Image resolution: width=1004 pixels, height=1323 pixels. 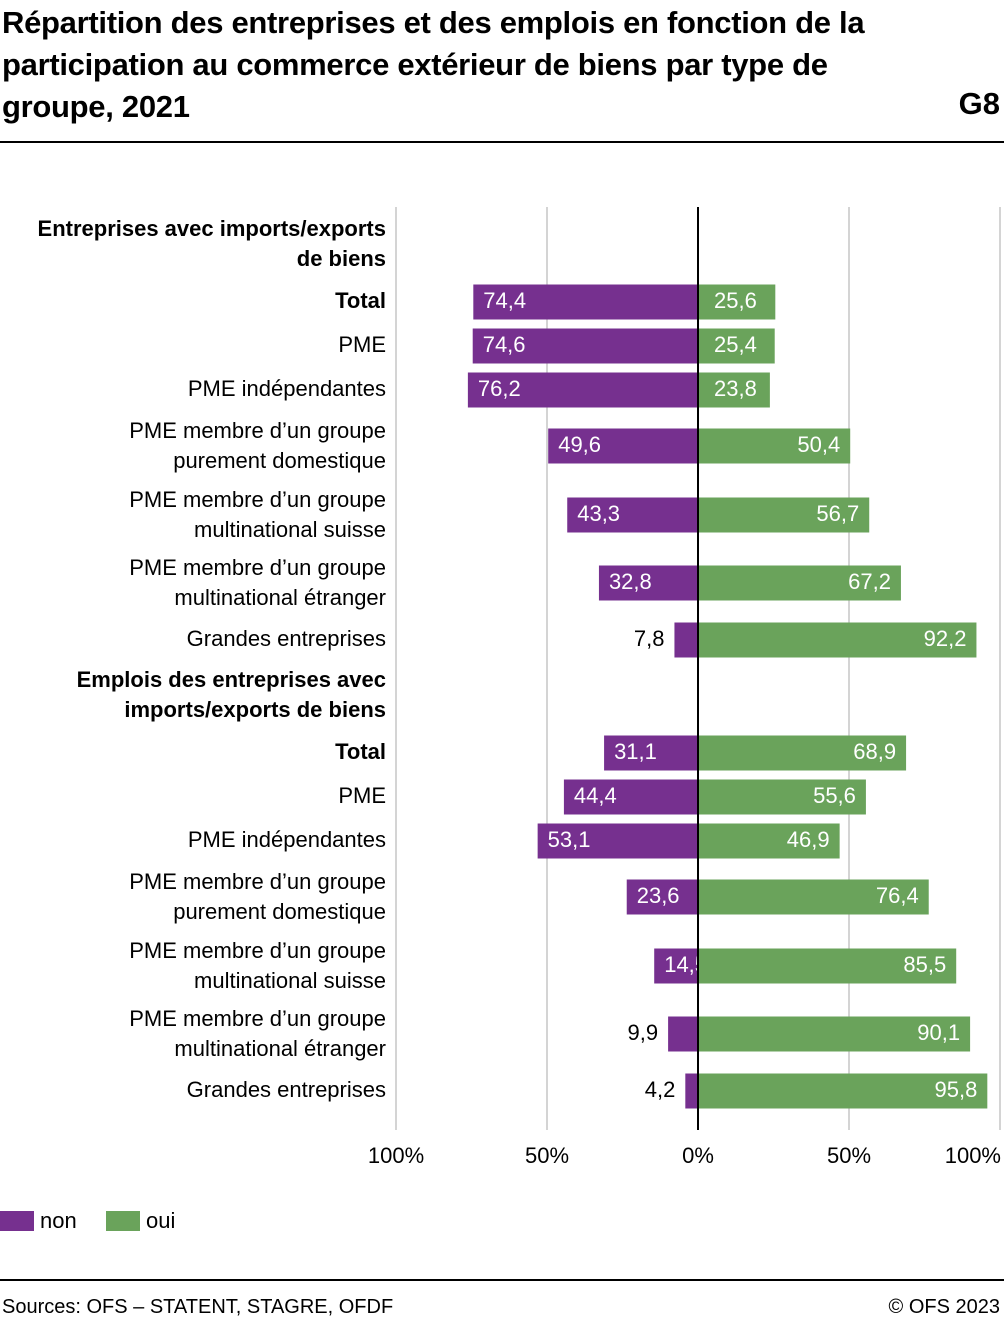 I want to click on data-label-non: 76,2, so click(x=499, y=388).